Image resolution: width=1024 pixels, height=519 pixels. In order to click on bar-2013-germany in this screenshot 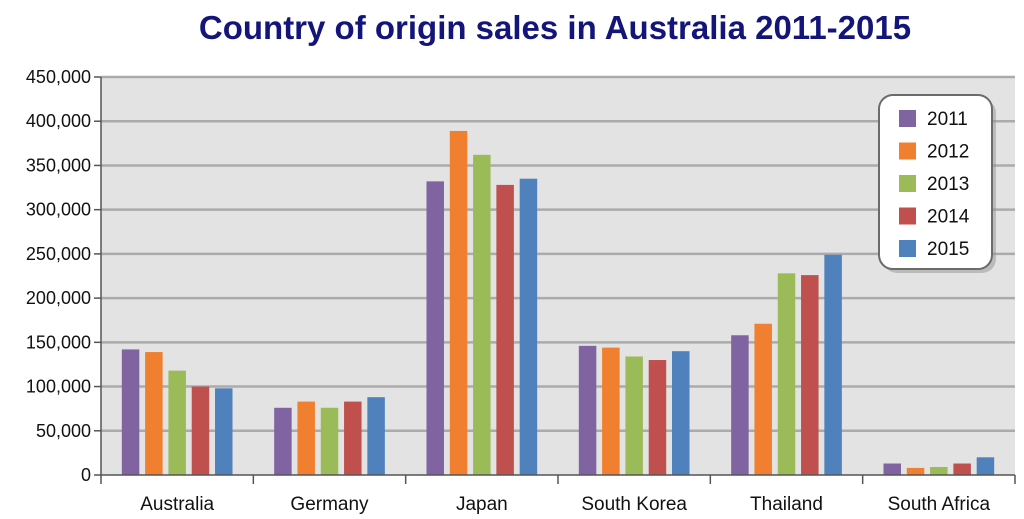, I will do `click(329, 441)`.